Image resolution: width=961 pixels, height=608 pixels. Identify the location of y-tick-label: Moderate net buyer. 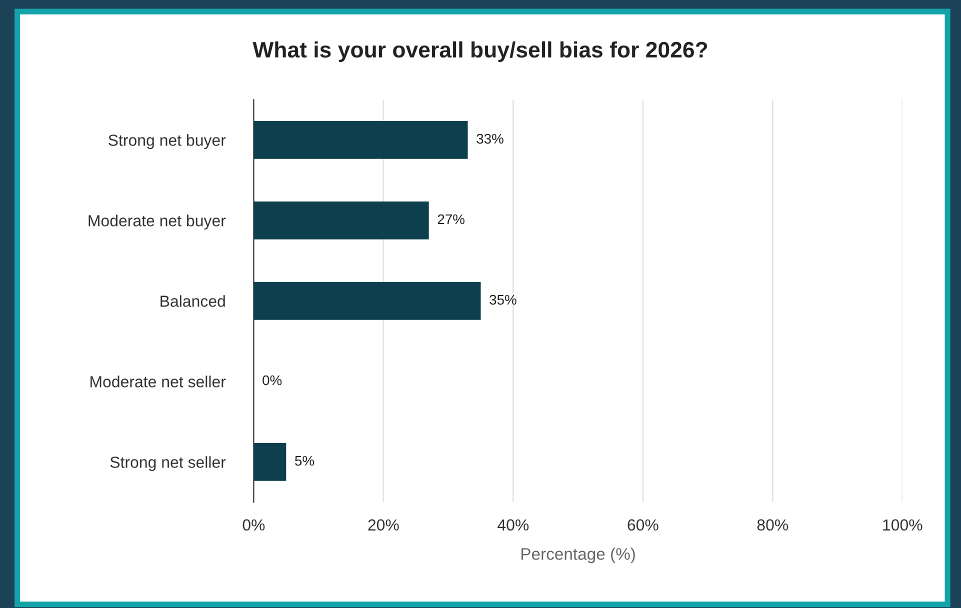
(157, 222).